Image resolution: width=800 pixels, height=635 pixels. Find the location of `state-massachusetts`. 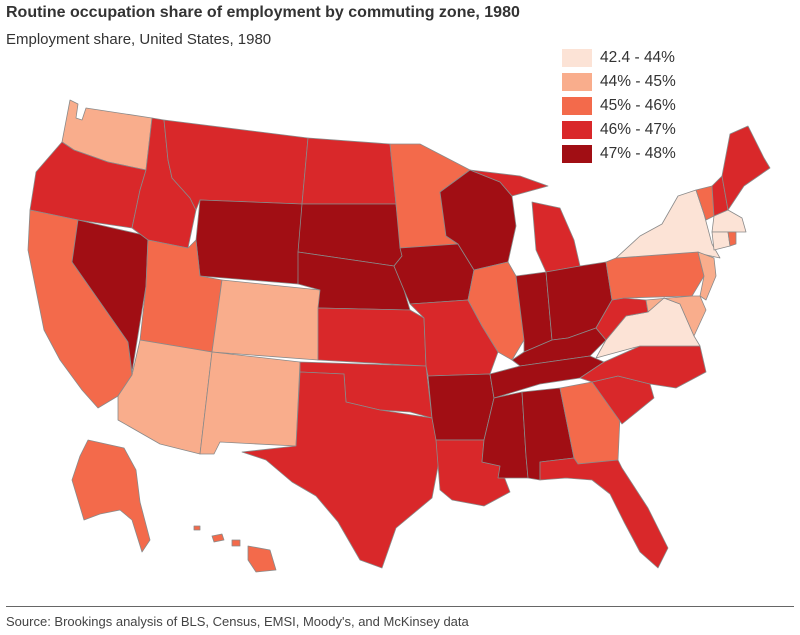

state-massachusetts is located at coordinates (729, 221).